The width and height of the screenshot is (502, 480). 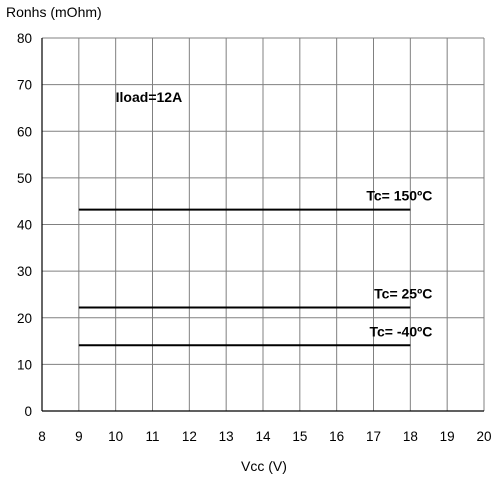 I want to click on series-label: Tc= 150ºC, so click(x=399, y=196).